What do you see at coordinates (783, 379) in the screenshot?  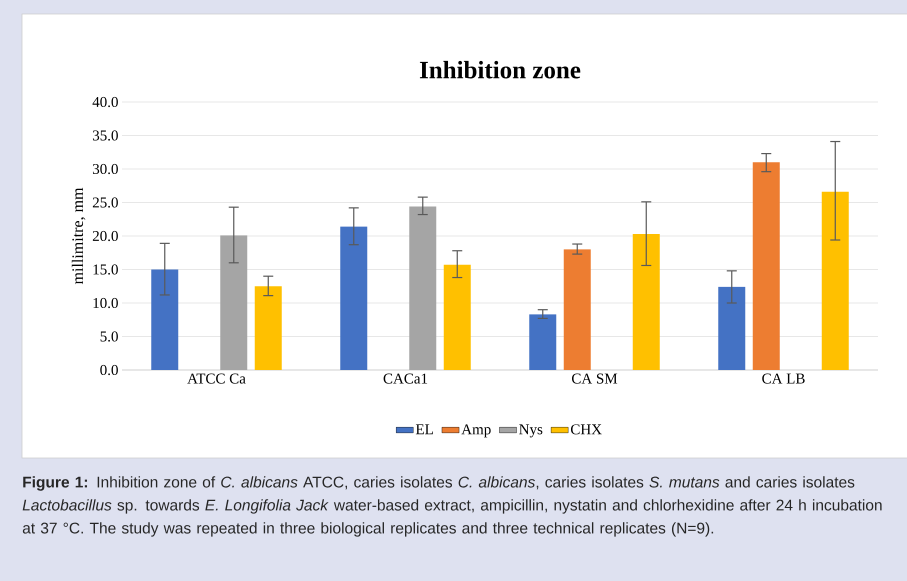 I see `x-tick-label: CA LB` at bounding box center [783, 379].